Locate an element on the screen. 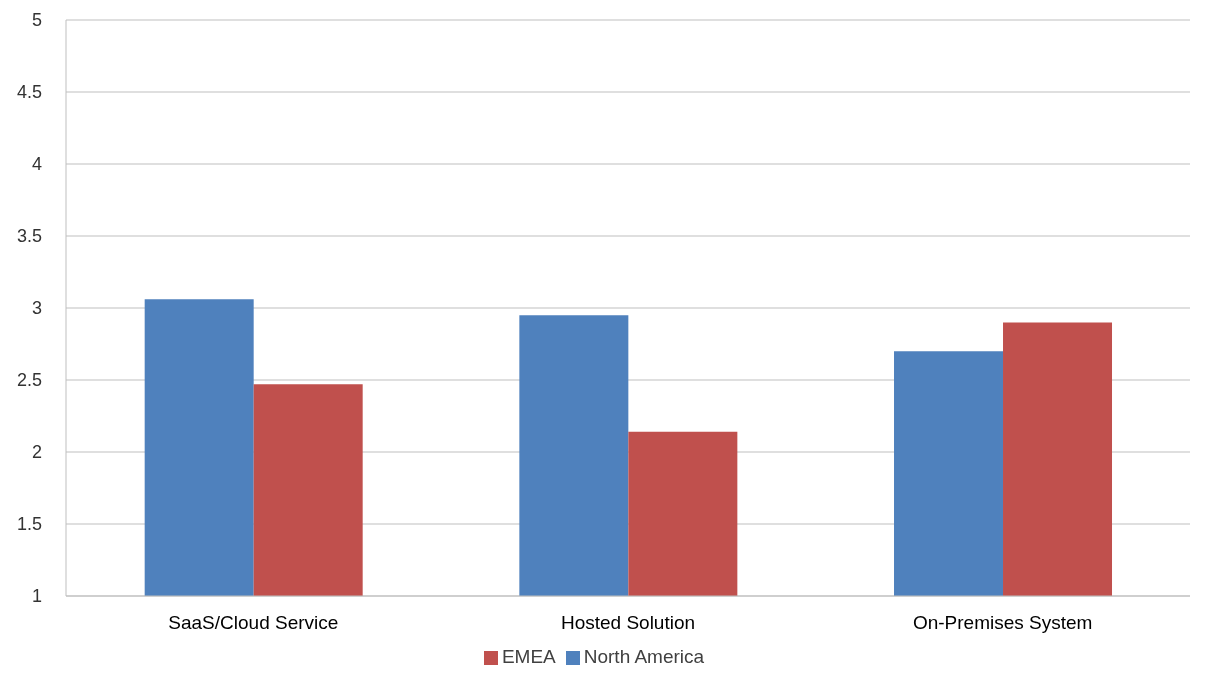  y-tick-label: 1 is located at coordinates (36, 596).